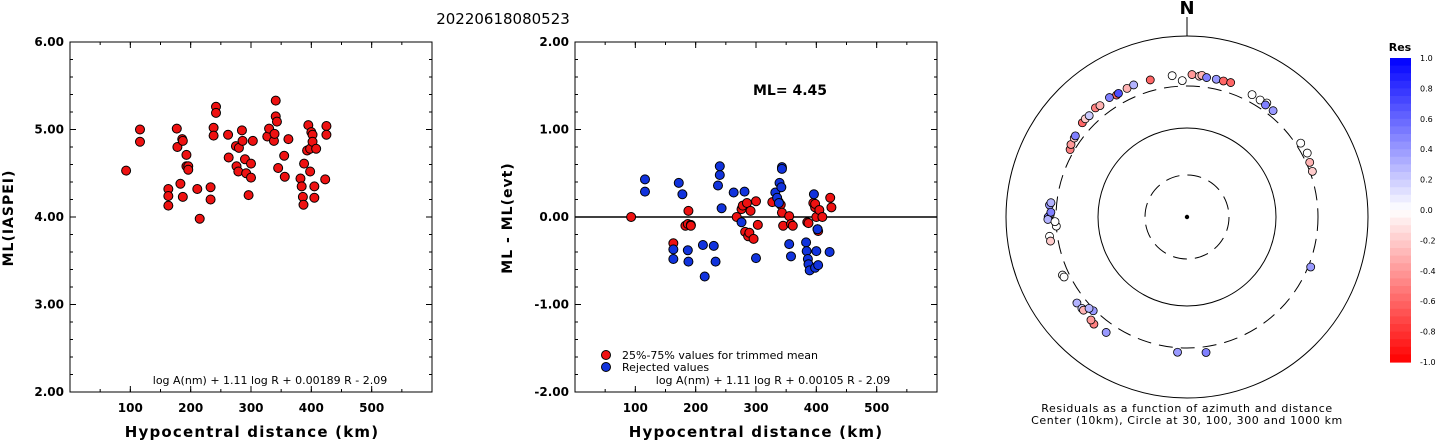 The height and width of the screenshot is (441, 1437). What do you see at coordinates (790, 91) in the screenshot?
I see `ml-annotation: ML= 4.45` at bounding box center [790, 91].